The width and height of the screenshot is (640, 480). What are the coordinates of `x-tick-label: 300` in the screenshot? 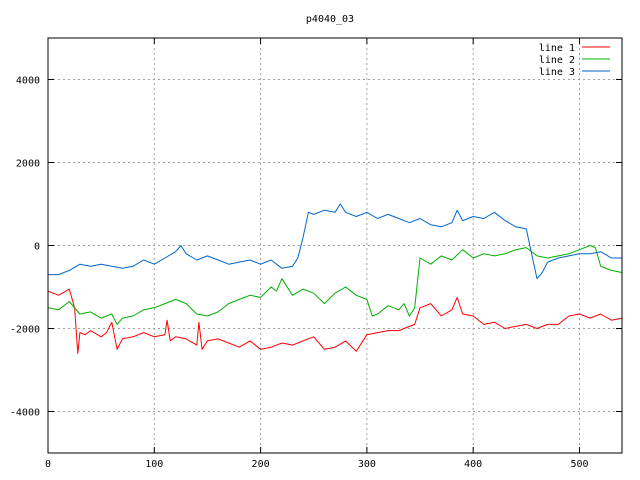 It's located at (367, 464).